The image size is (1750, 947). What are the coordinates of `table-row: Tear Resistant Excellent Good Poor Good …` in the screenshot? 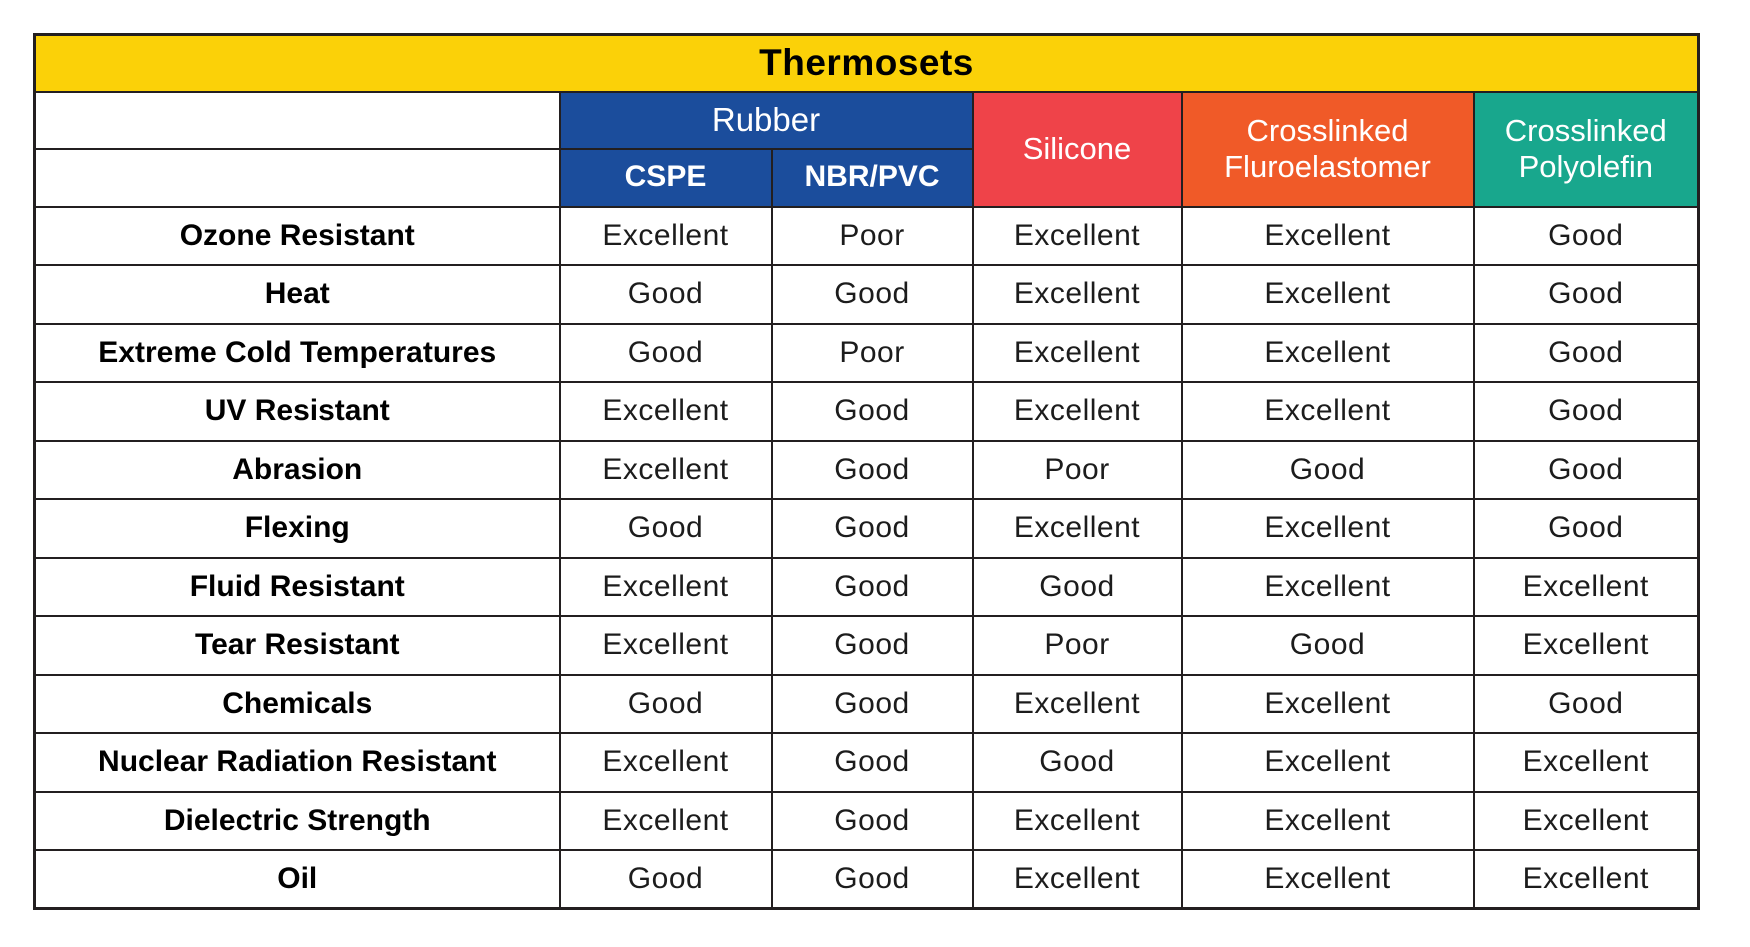 It's located at (866, 645).